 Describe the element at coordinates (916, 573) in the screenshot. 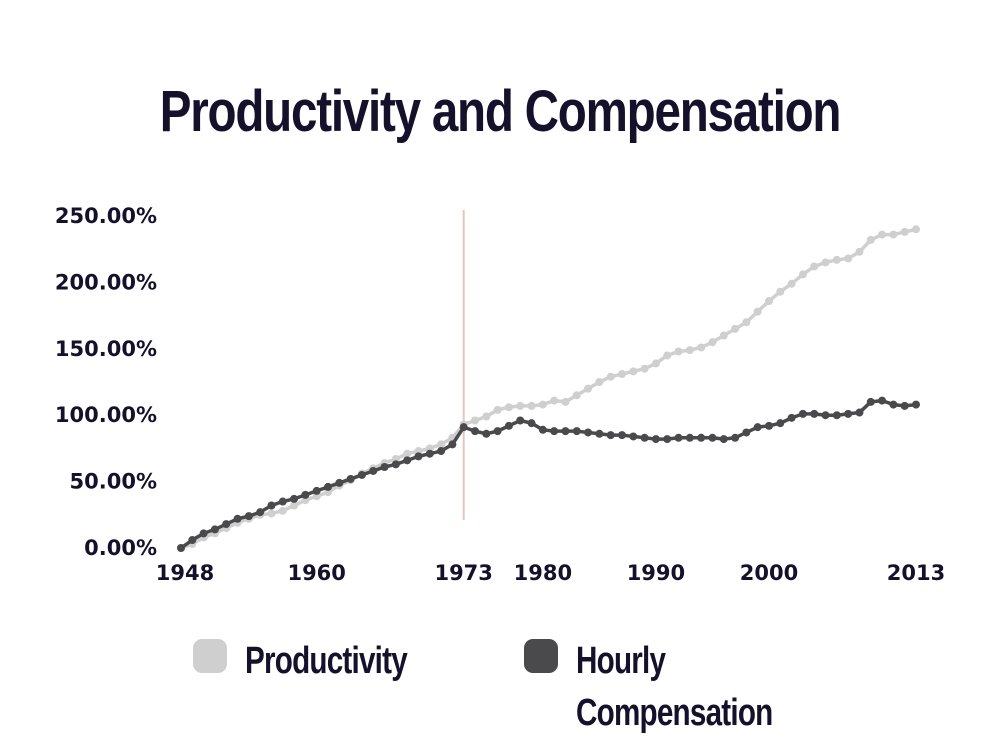

I see `x-tick-label: 2013` at that location.